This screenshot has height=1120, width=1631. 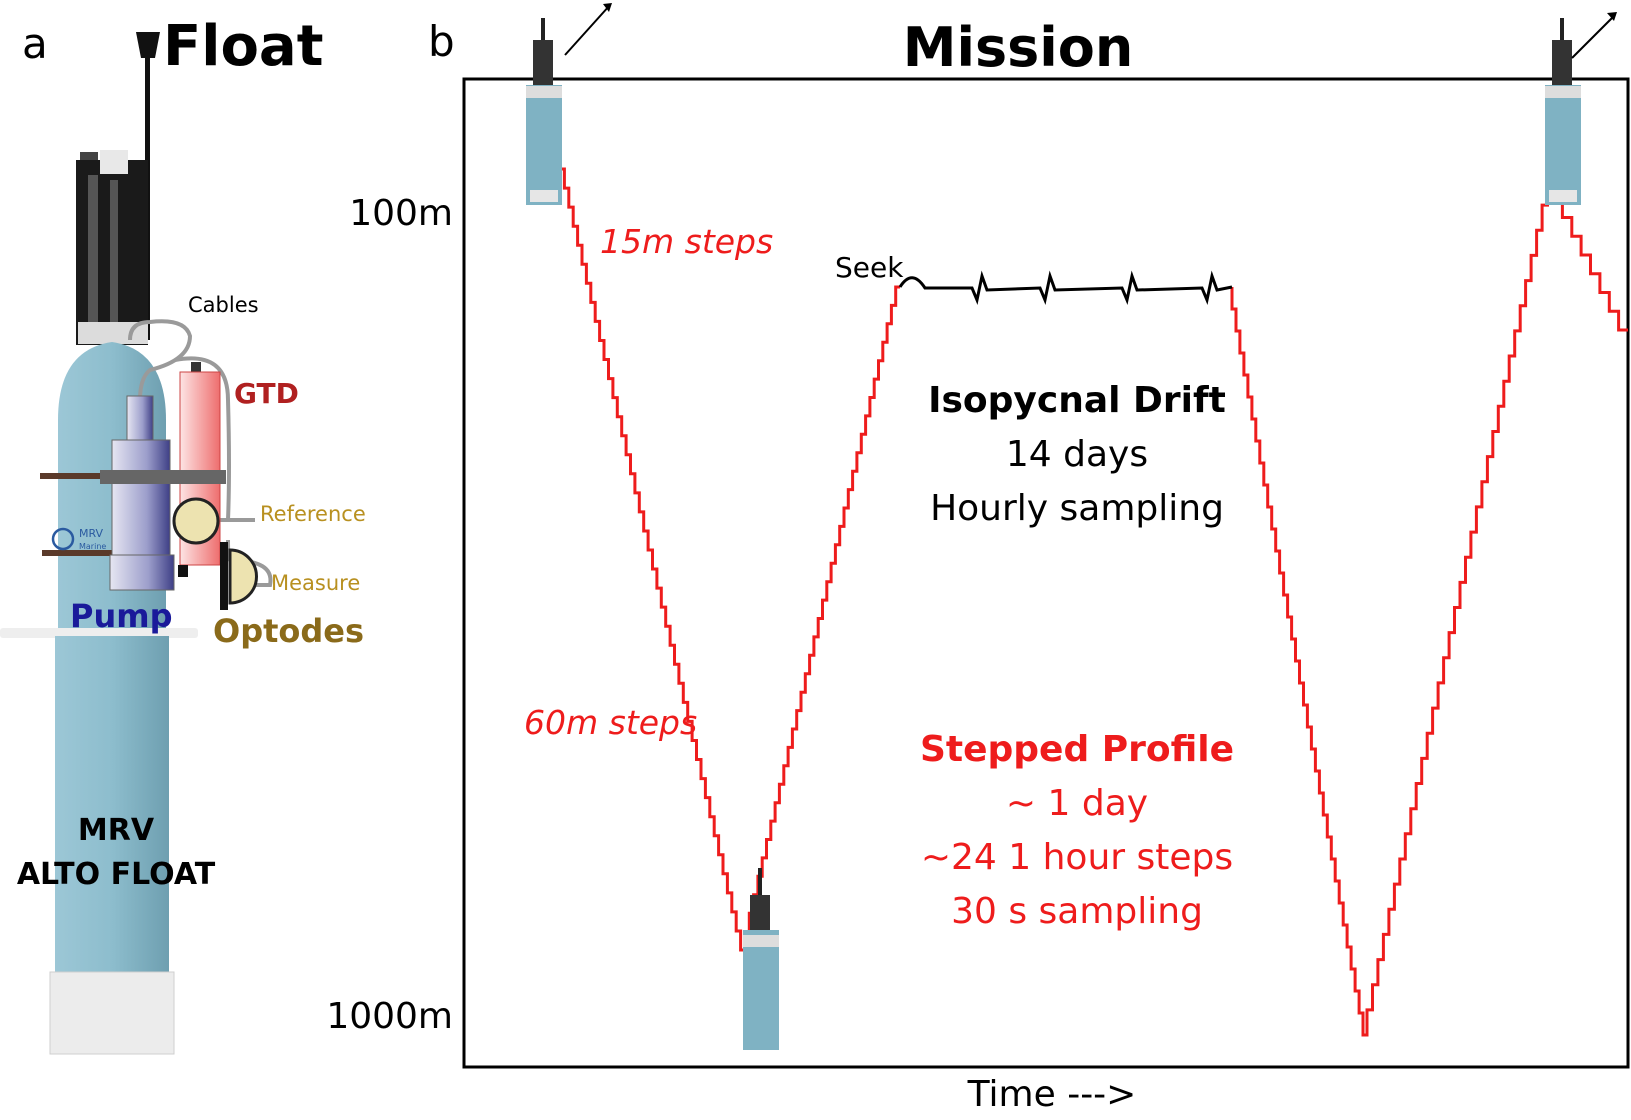 I want to click on panel-a-title: Float, so click(x=243, y=46).